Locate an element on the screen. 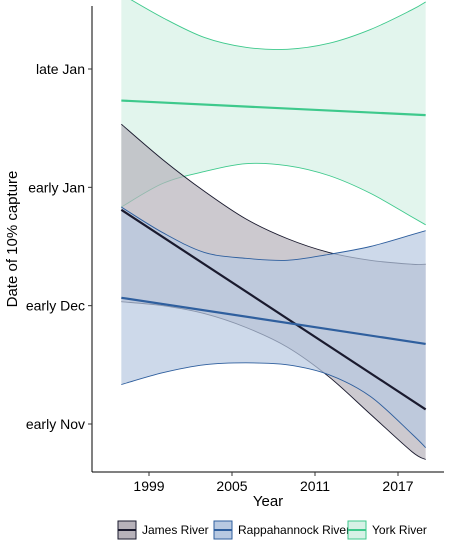  x-tick-label: 2017 is located at coordinates (397, 486).